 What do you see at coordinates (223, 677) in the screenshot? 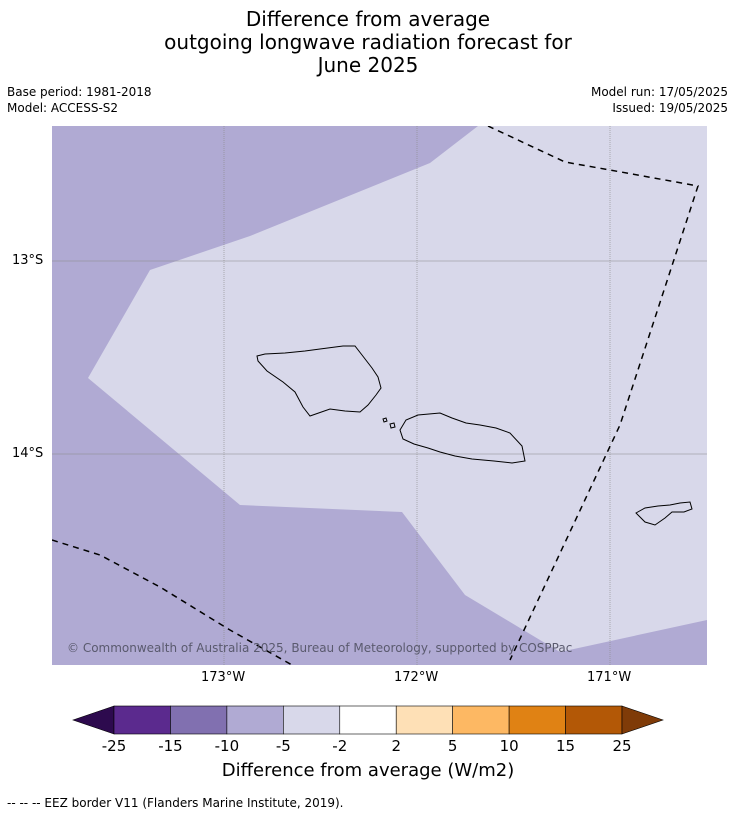
I see `lon-label-173w: 173°W` at bounding box center [223, 677].